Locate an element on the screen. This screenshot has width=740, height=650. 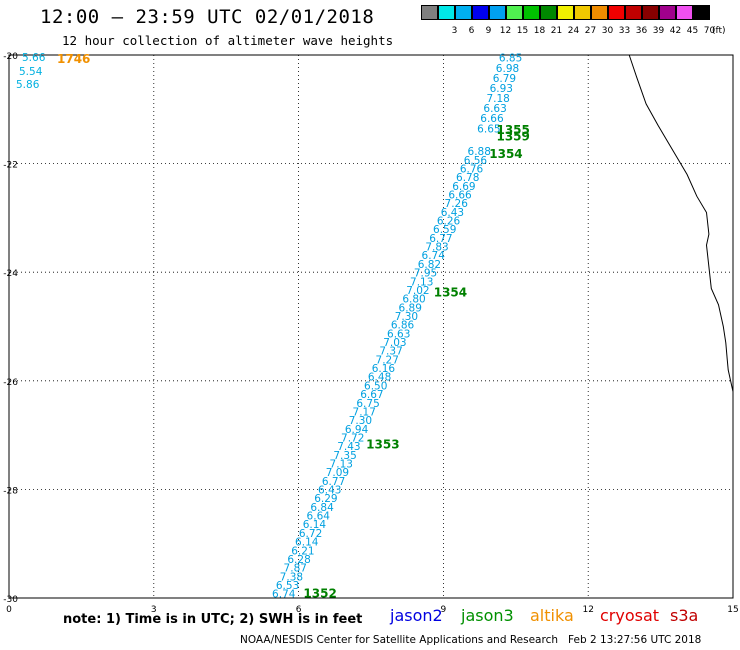
scale-label: 42 is located at coordinates (675, 31).